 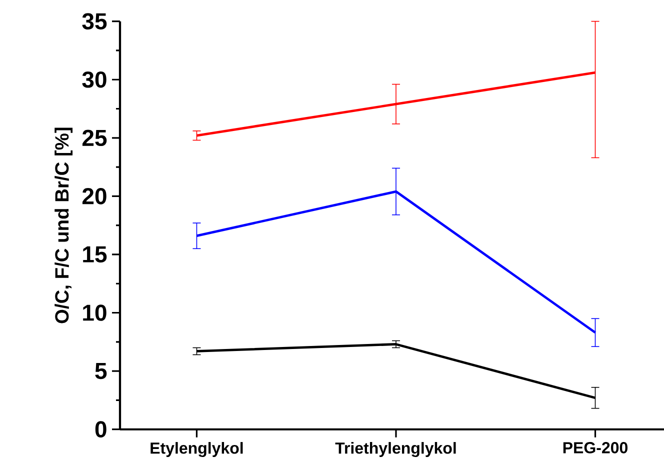 I want to click on y-tick-label: 5, so click(x=101, y=371).